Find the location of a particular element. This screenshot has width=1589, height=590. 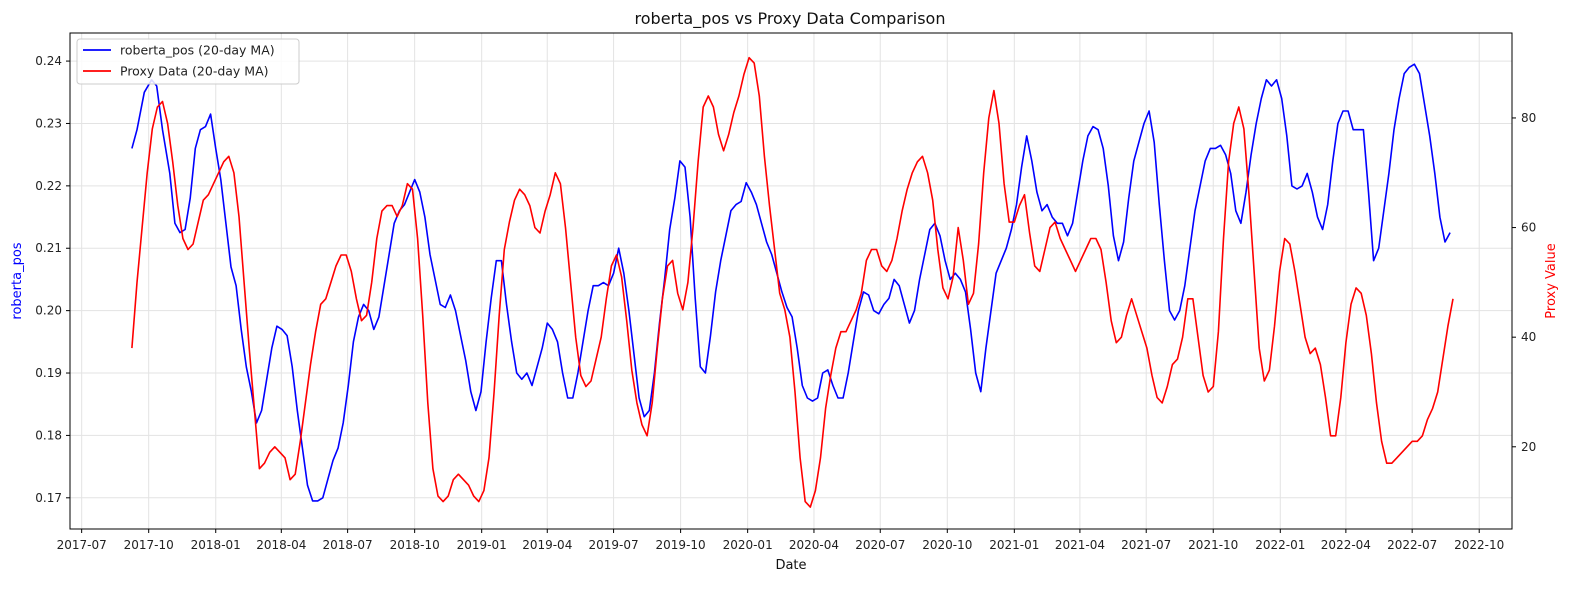

legend-label: Proxy Data (20-day MA) is located at coordinates (194, 71).